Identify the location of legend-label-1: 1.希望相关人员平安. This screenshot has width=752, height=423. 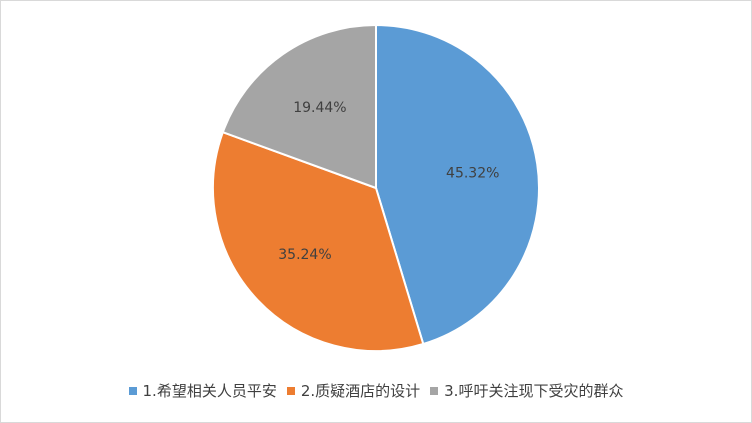
(209, 391).